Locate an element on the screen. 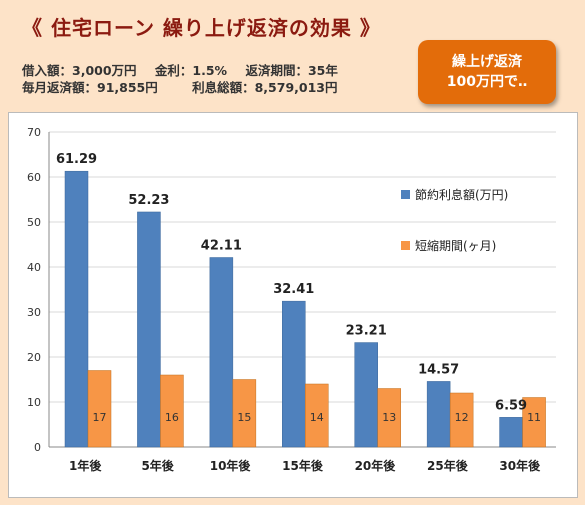 The height and width of the screenshot is (505, 585). y-tick-label: 0 is located at coordinates (37, 447).